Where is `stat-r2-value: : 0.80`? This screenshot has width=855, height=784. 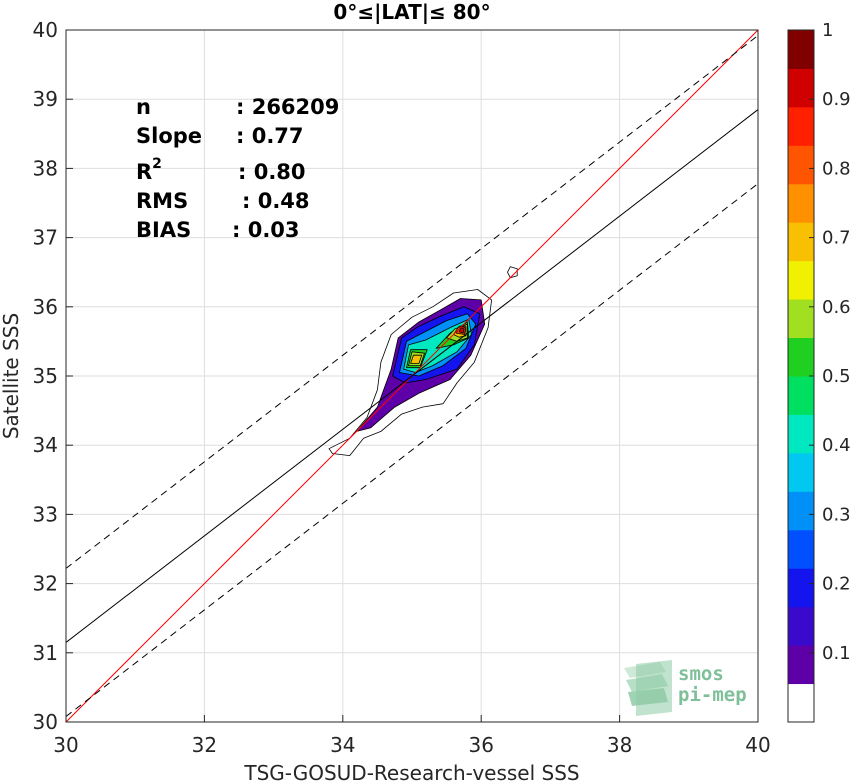
stat-r2-value: : 0.80 is located at coordinates (272, 172).